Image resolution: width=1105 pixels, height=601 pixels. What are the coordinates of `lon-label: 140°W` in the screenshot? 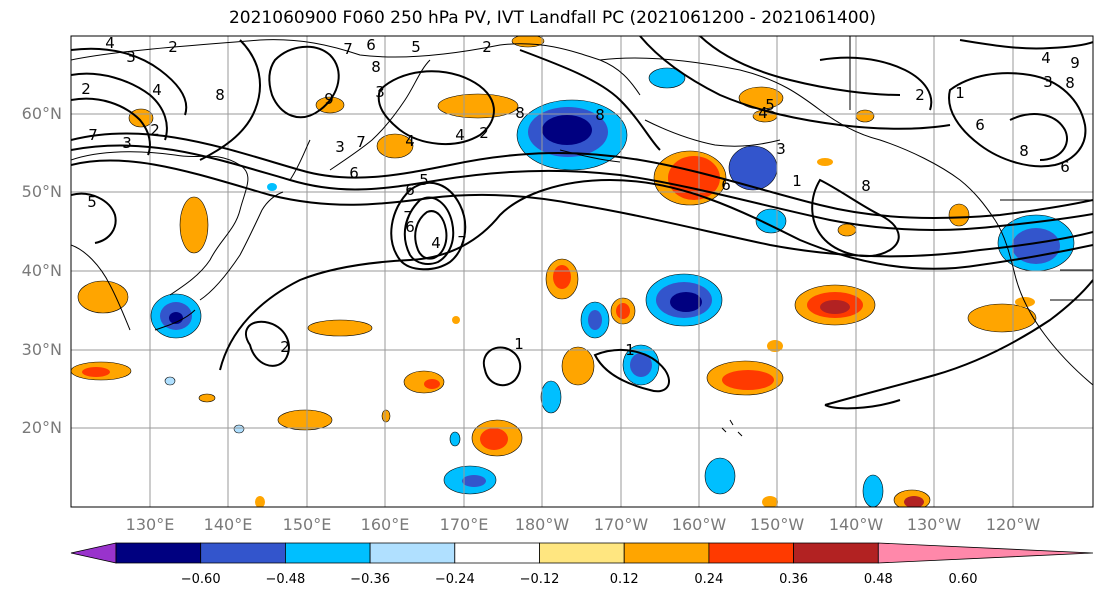 It's located at (856, 524).